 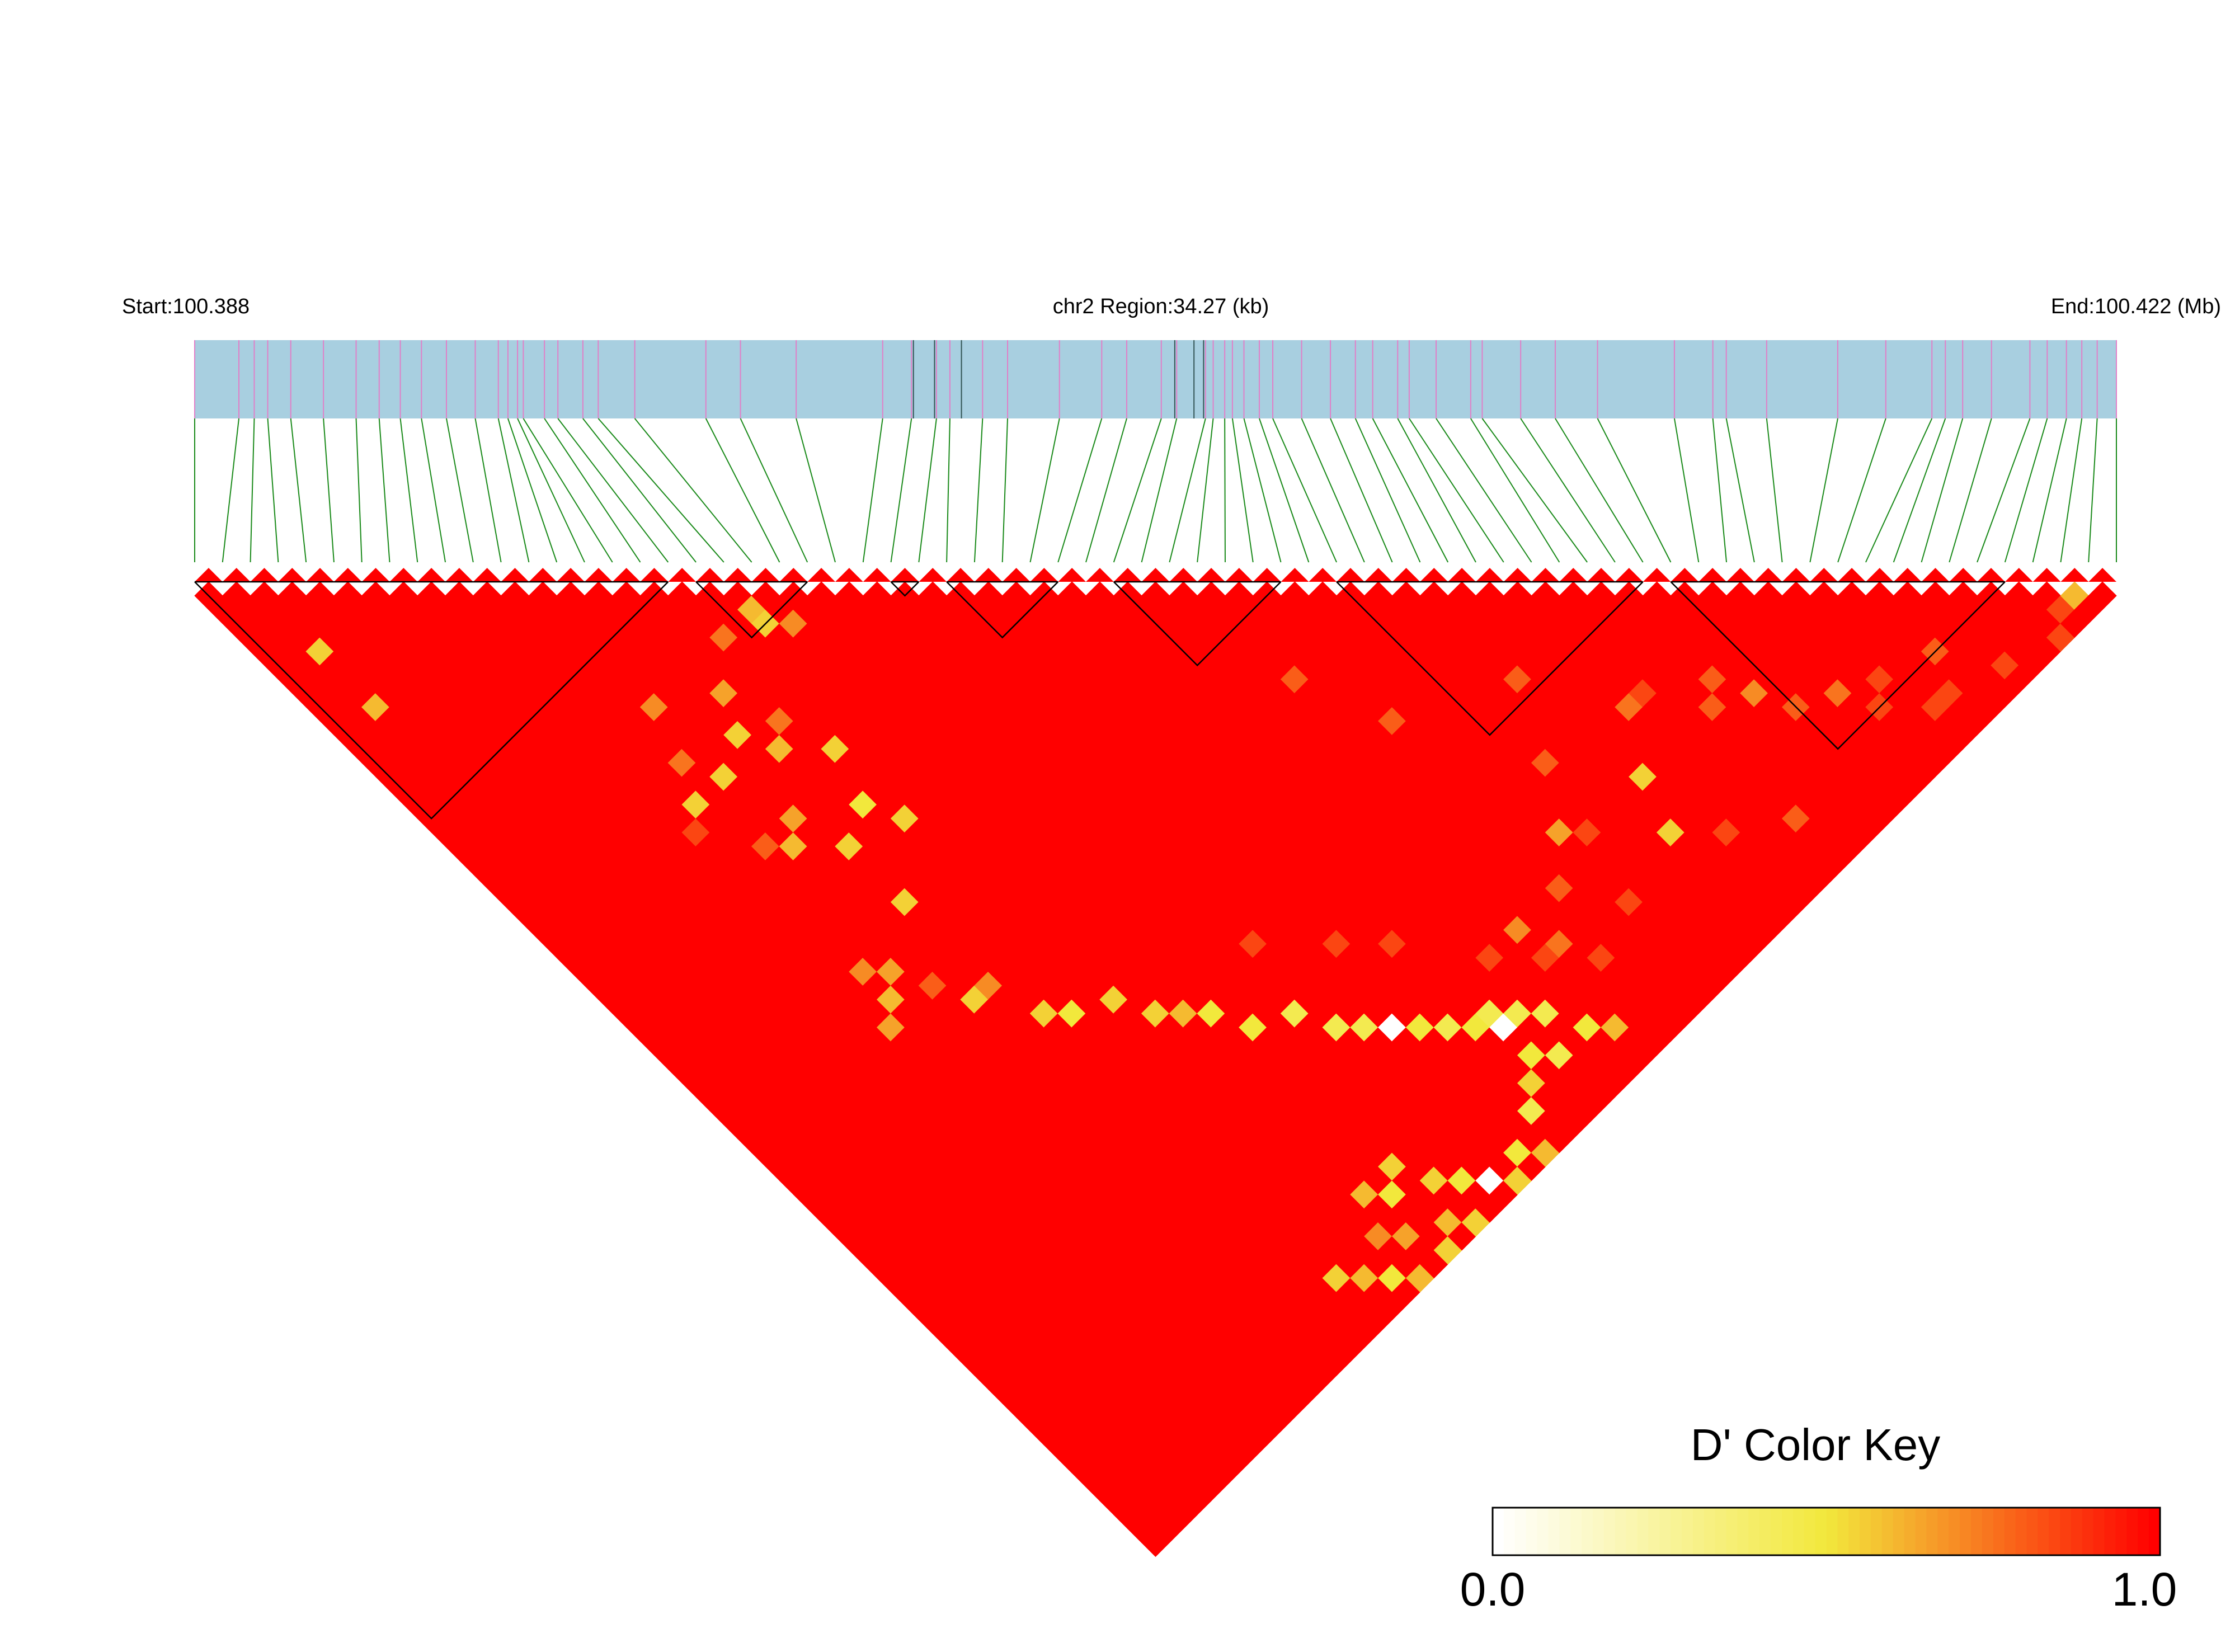 I want to click on color-key-title: D' Color Key, so click(x=1816, y=1445).